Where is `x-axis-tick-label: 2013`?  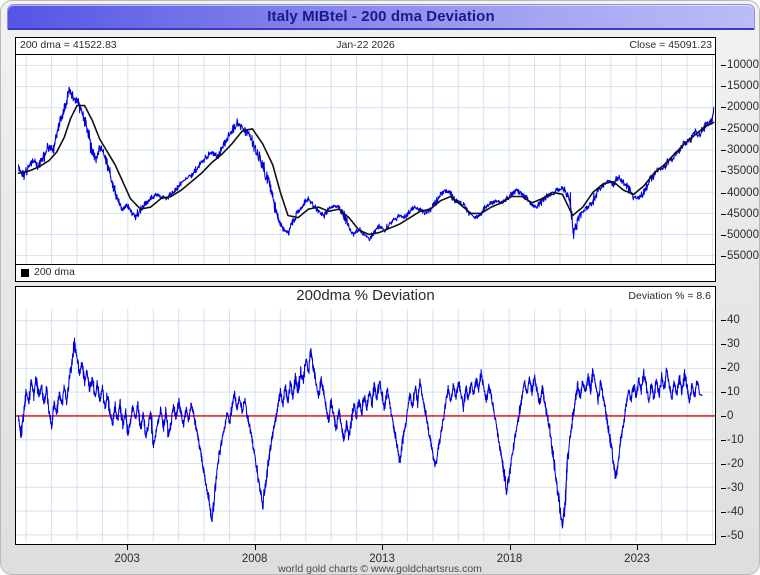 x-axis-tick-label: 2013 is located at coordinates (382, 559).